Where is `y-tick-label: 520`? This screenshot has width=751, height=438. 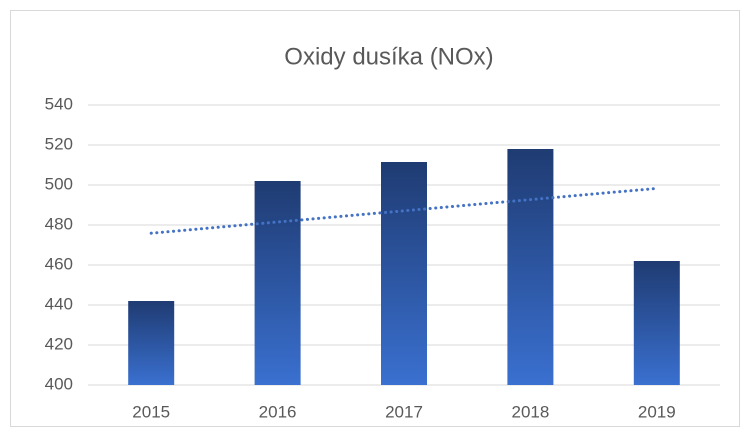
y-tick-label: 520 is located at coordinates (59, 143).